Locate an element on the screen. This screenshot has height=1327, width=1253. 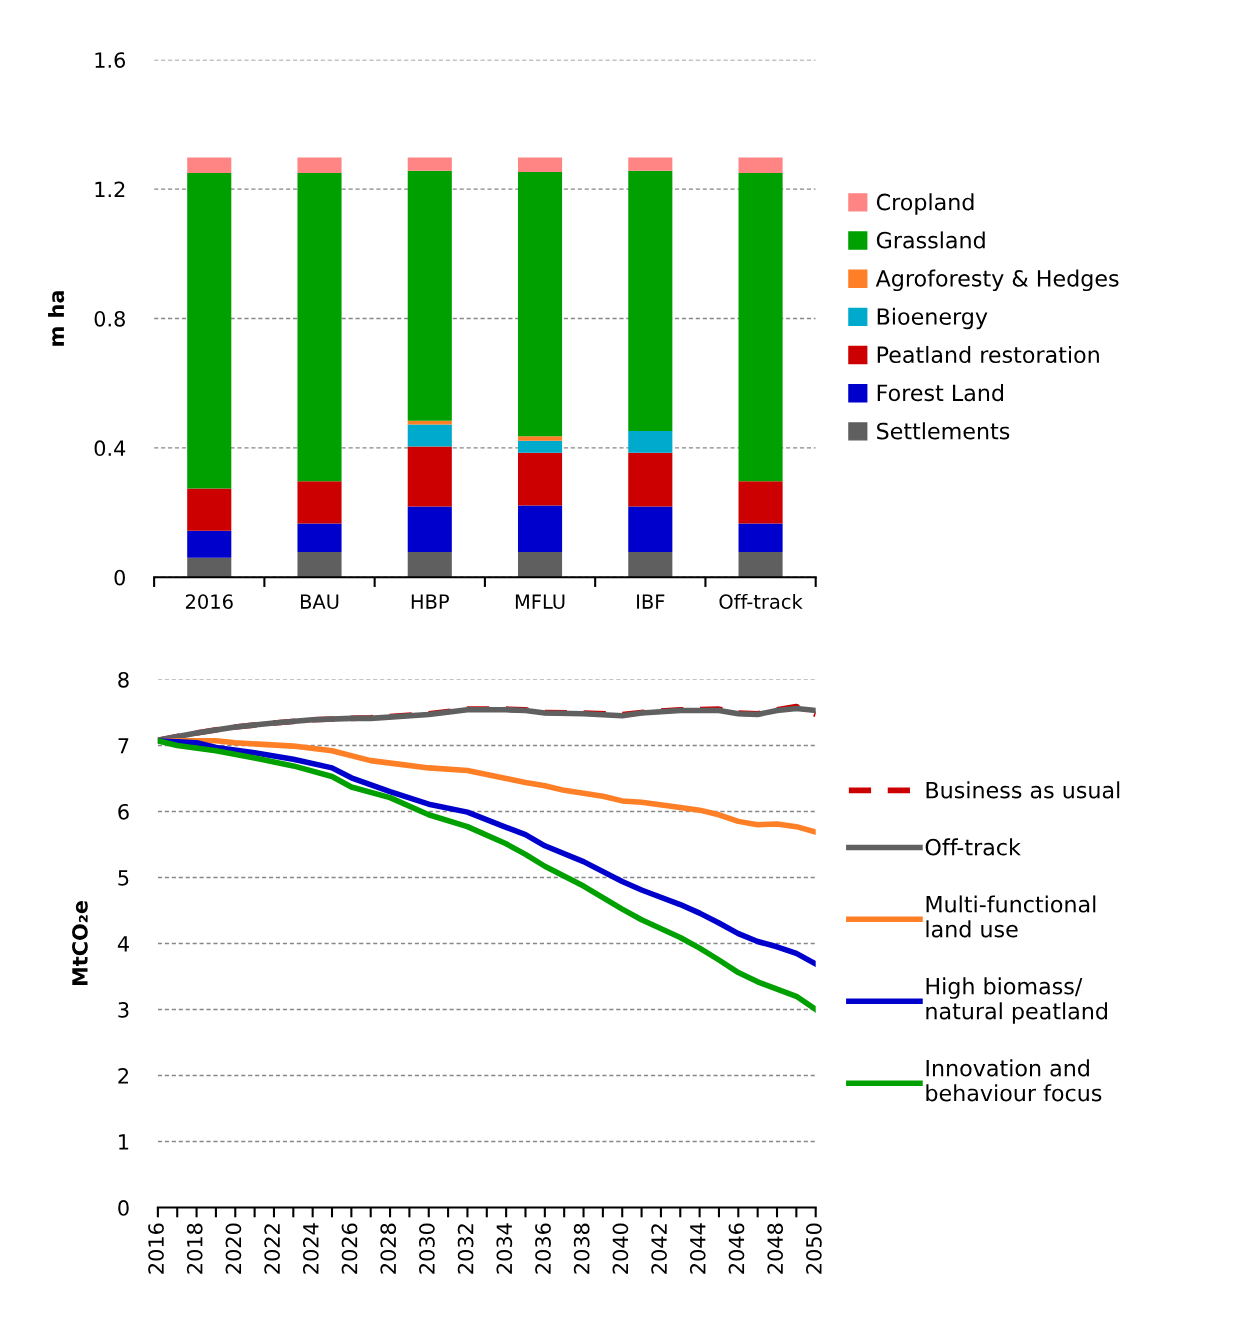
x-tick-label: BAU is located at coordinates (319, 601).